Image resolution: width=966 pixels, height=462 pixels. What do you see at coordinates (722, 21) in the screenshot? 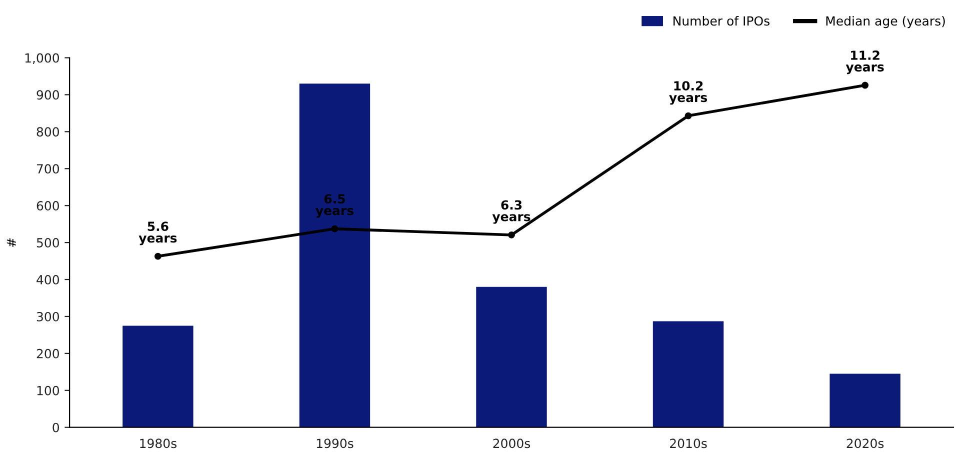
I see `legend-label: Number of IPOs` at bounding box center [722, 21].